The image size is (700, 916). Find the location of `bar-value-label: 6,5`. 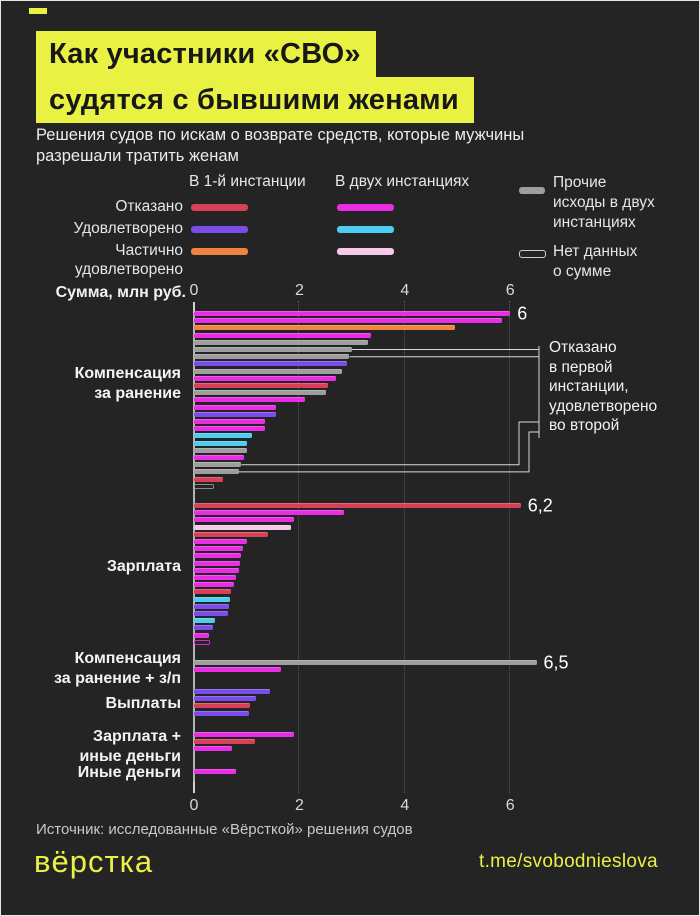

bar-value-label: 6,5 is located at coordinates (556, 662).